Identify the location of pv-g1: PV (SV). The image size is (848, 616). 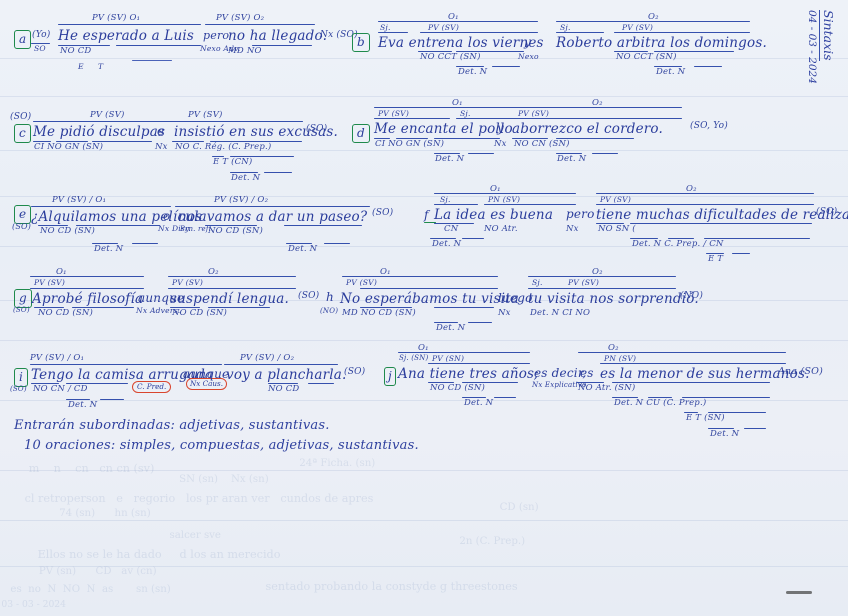
(50, 282).